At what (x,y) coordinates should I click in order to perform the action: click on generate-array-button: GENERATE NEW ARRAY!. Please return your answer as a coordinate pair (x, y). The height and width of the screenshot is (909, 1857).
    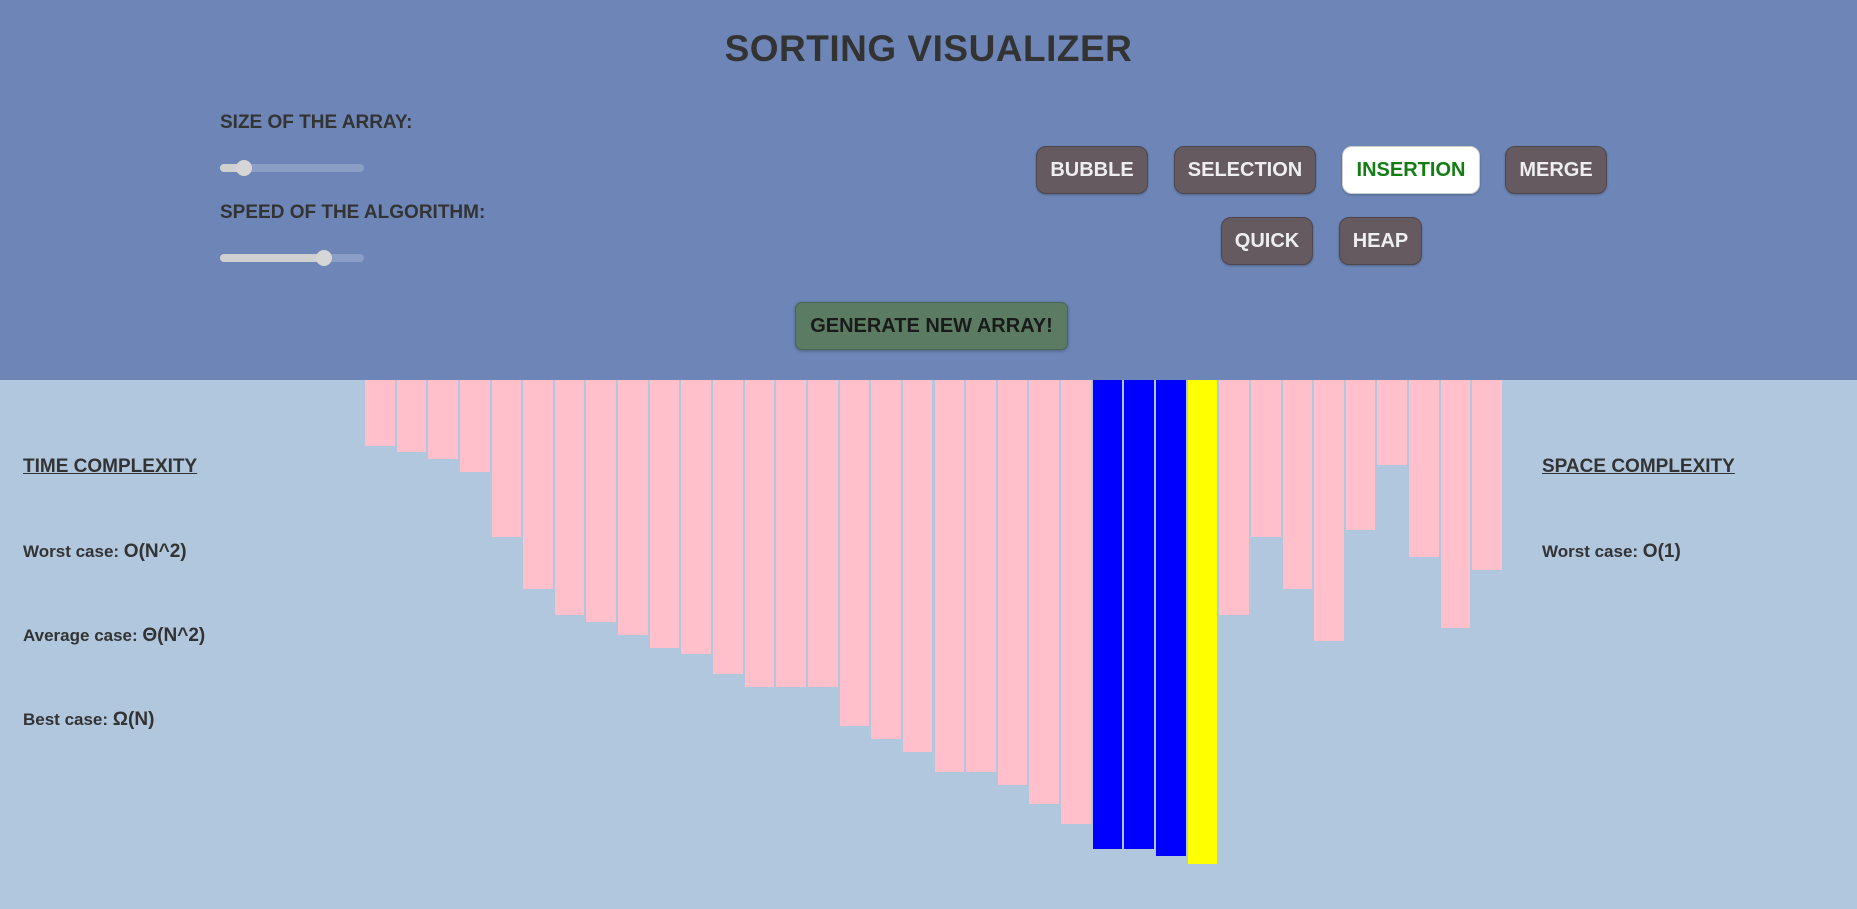
    Looking at the image, I should click on (931, 326).